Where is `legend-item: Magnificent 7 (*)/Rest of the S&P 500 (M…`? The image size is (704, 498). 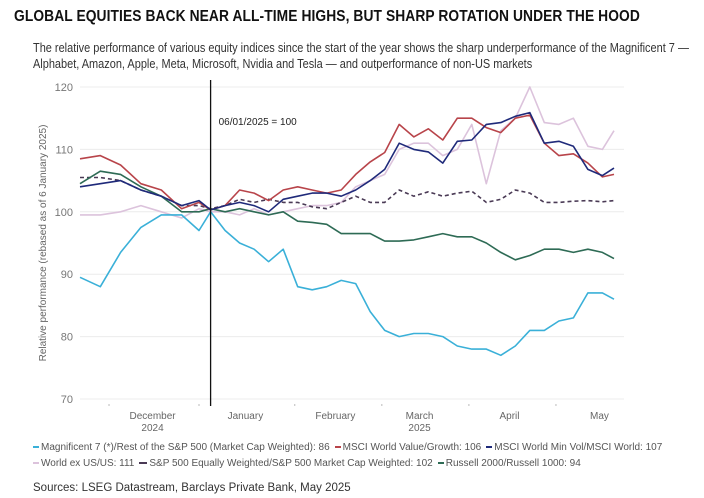 legend-item: Magnificent 7 (*)/Rest of the S&P 500 (M… is located at coordinates (181, 447).